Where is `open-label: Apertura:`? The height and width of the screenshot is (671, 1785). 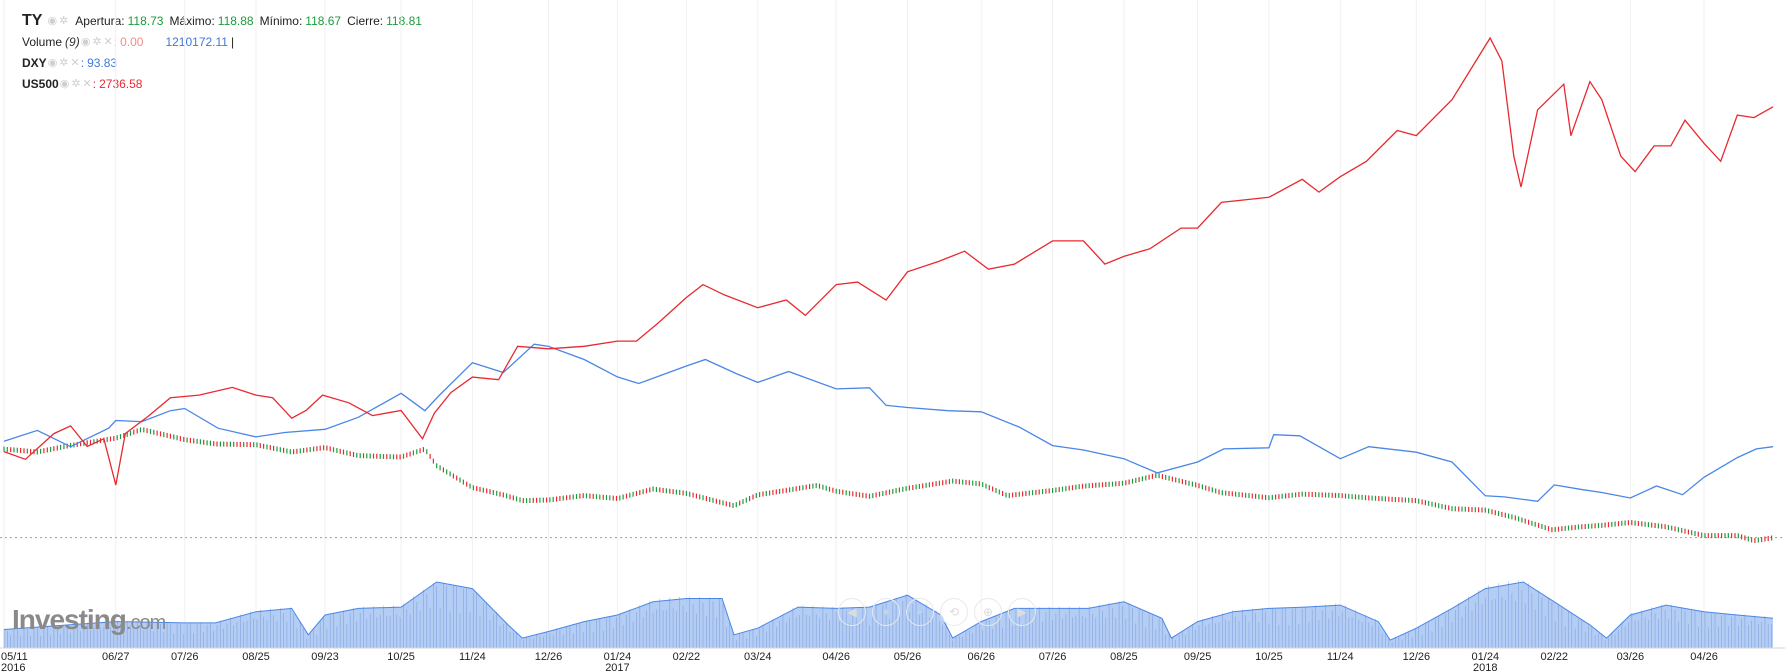
open-label: Apertura: is located at coordinates (100, 20).